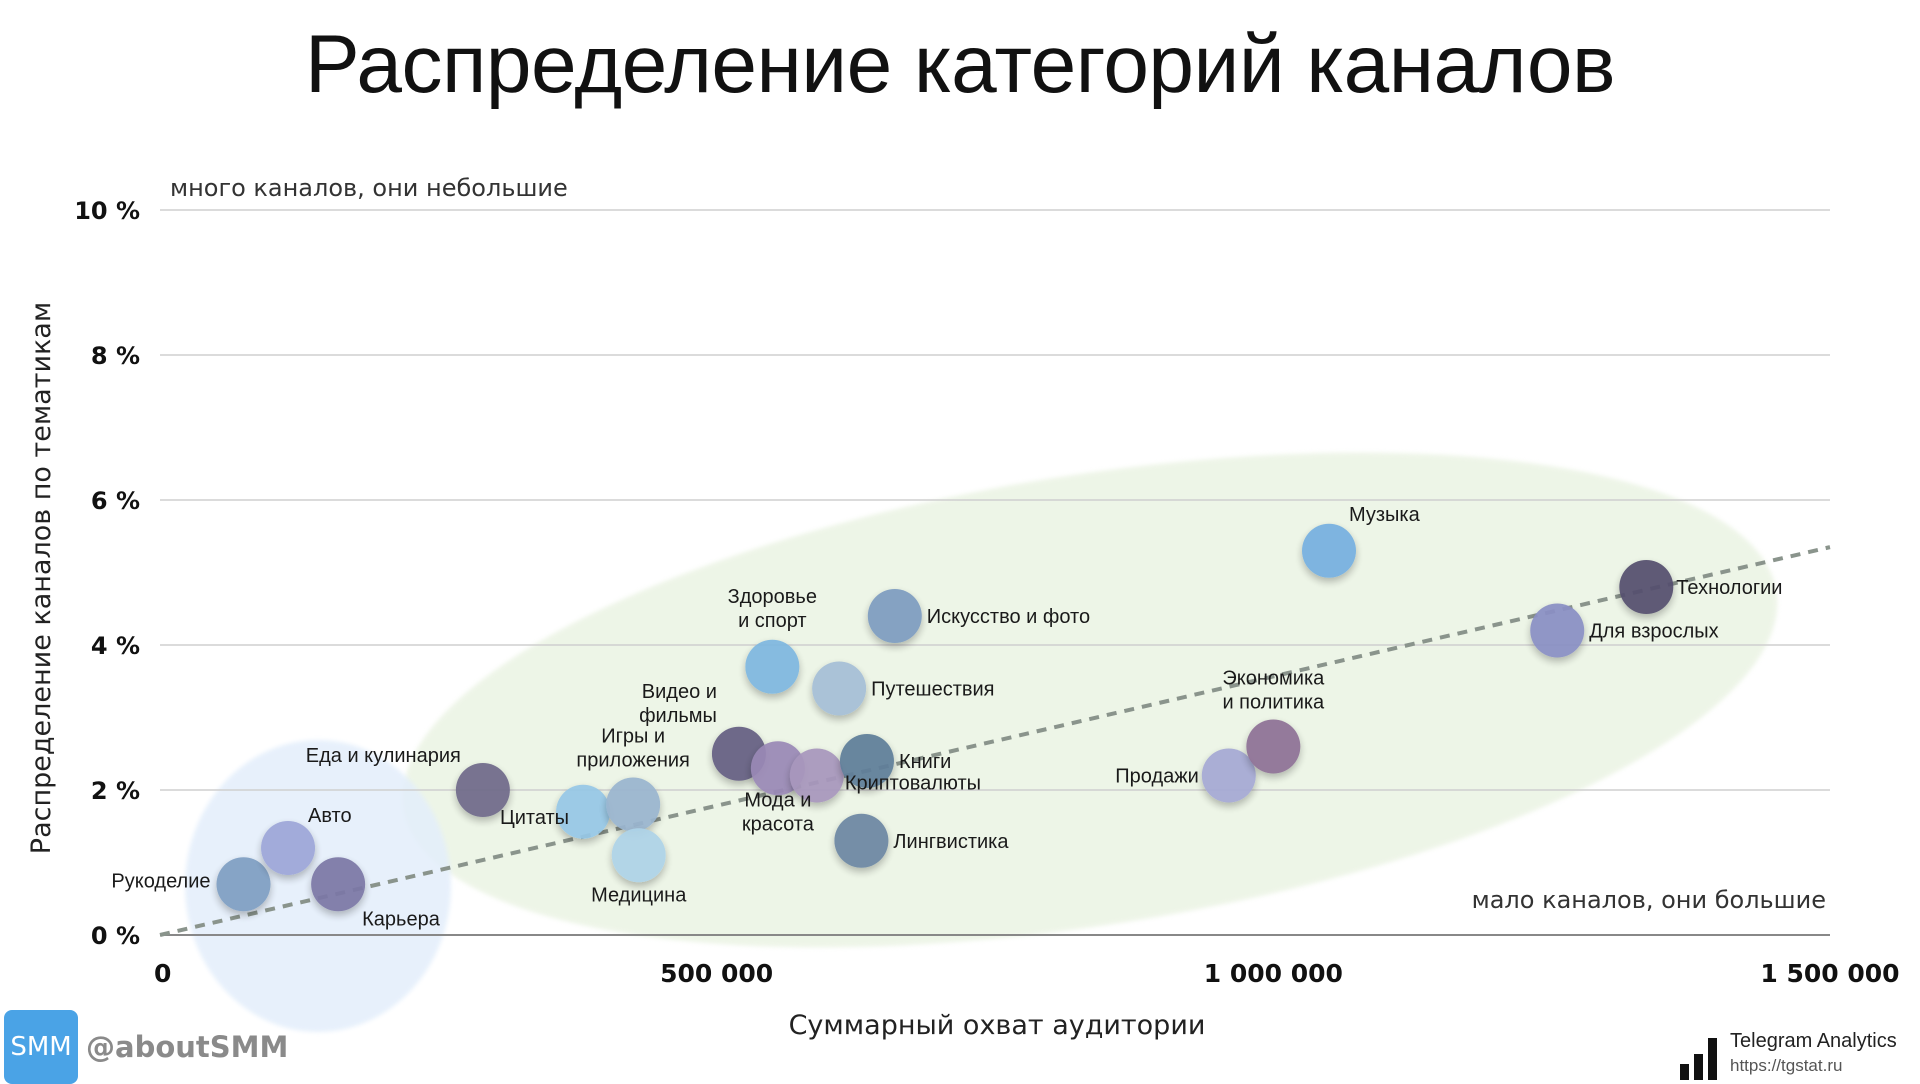 This screenshot has height=1084, width=1920. Describe the element at coordinates (338, 884) in the screenshot. I see `point-карьера` at that location.